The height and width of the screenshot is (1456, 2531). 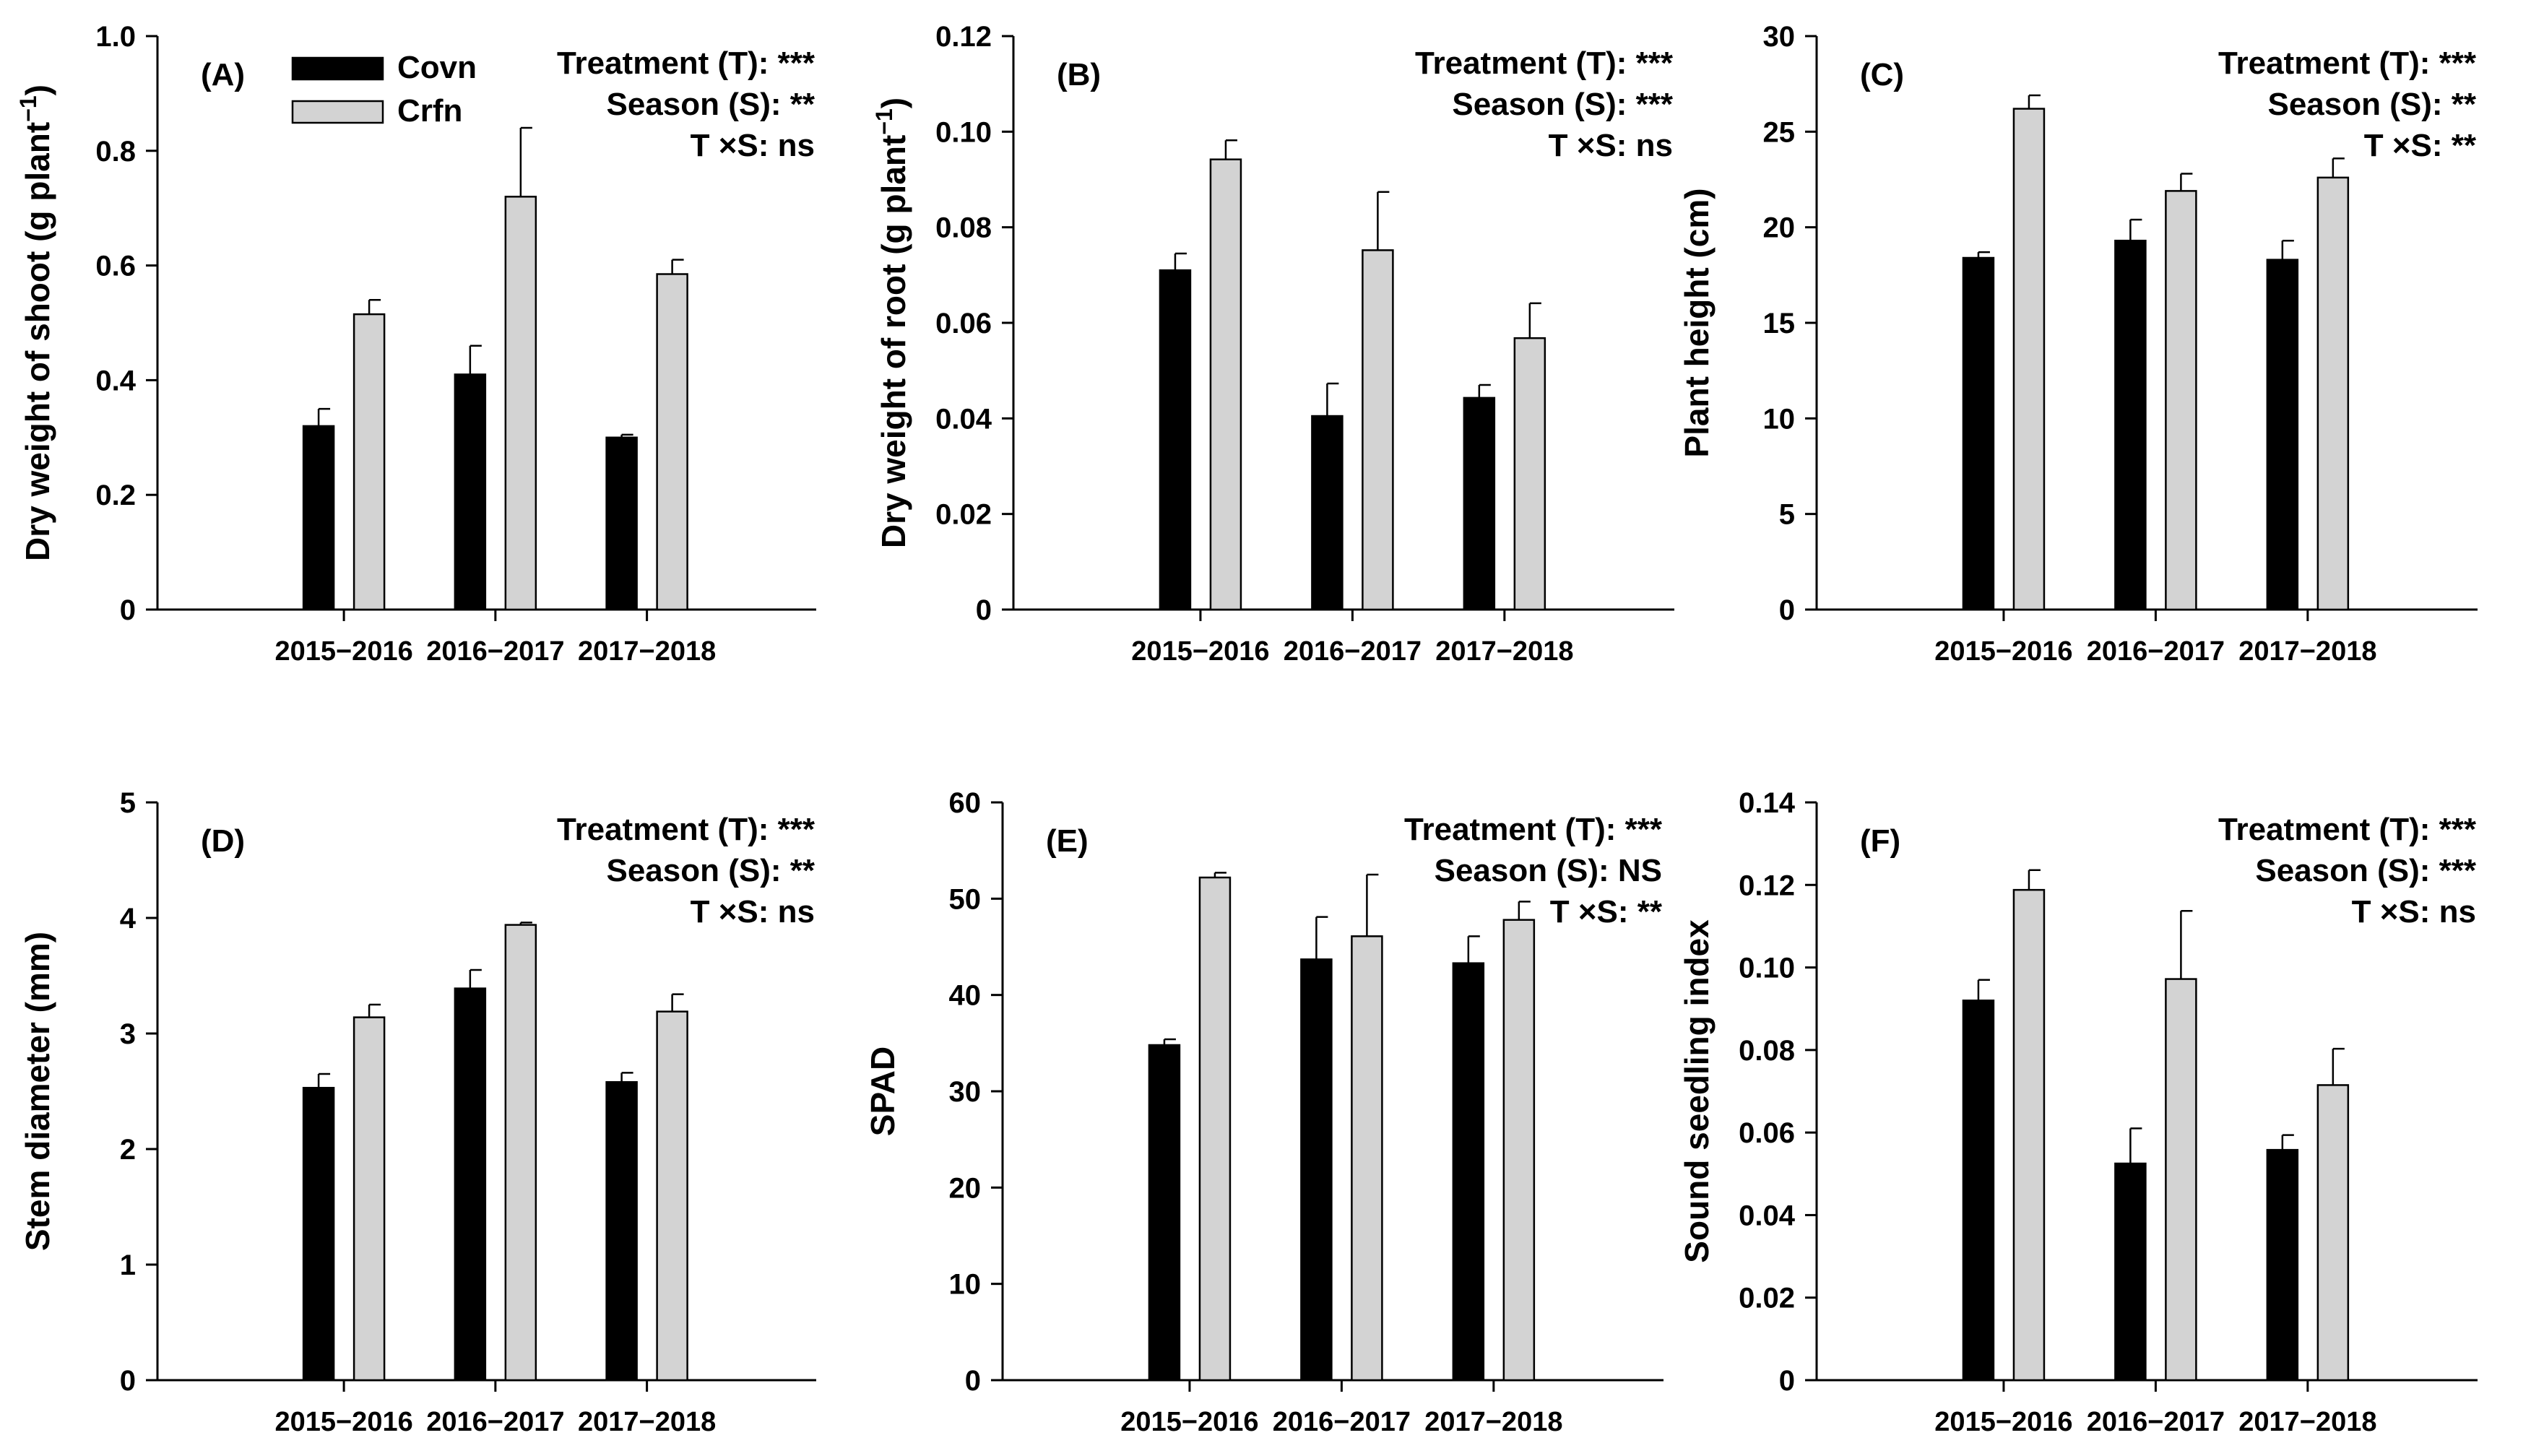 I want to click on panel-label: (F), so click(x=1880, y=841).